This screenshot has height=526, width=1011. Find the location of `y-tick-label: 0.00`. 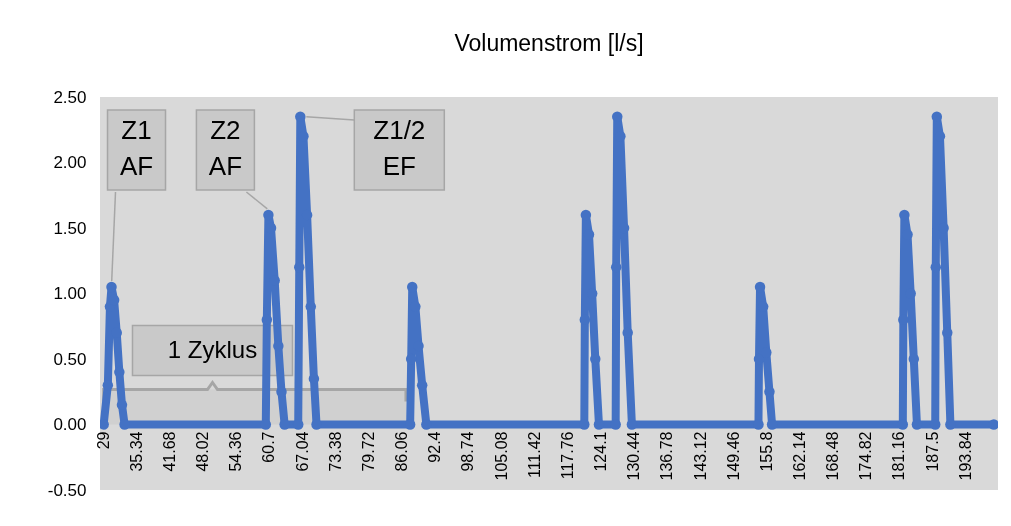

y-tick-label: 0.00 is located at coordinates (70, 424).